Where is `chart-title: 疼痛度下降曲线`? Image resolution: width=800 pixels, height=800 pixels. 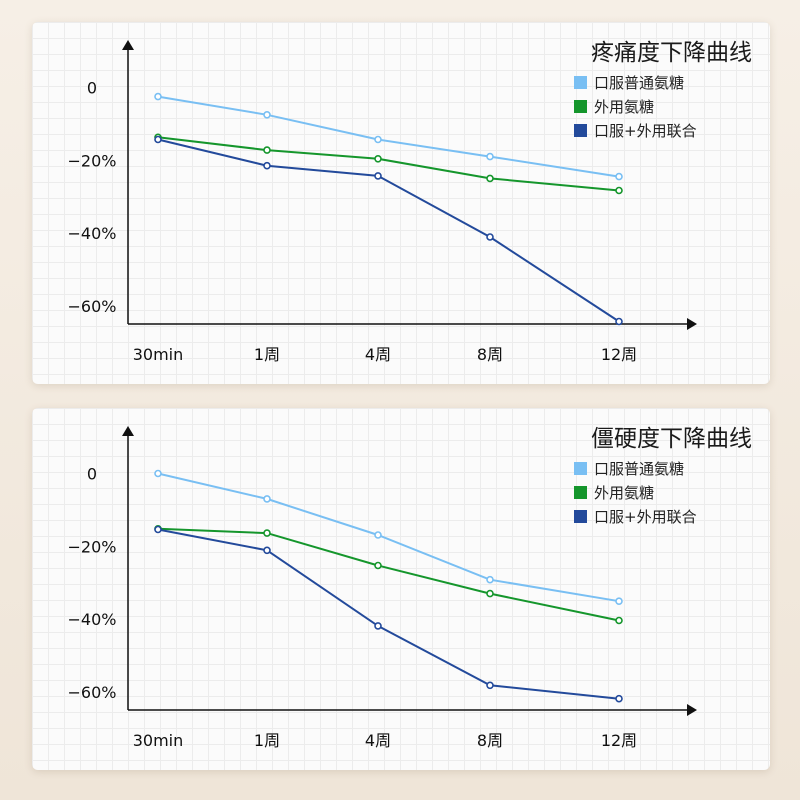 chart-title: 疼痛度下降曲线 is located at coordinates (671, 53).